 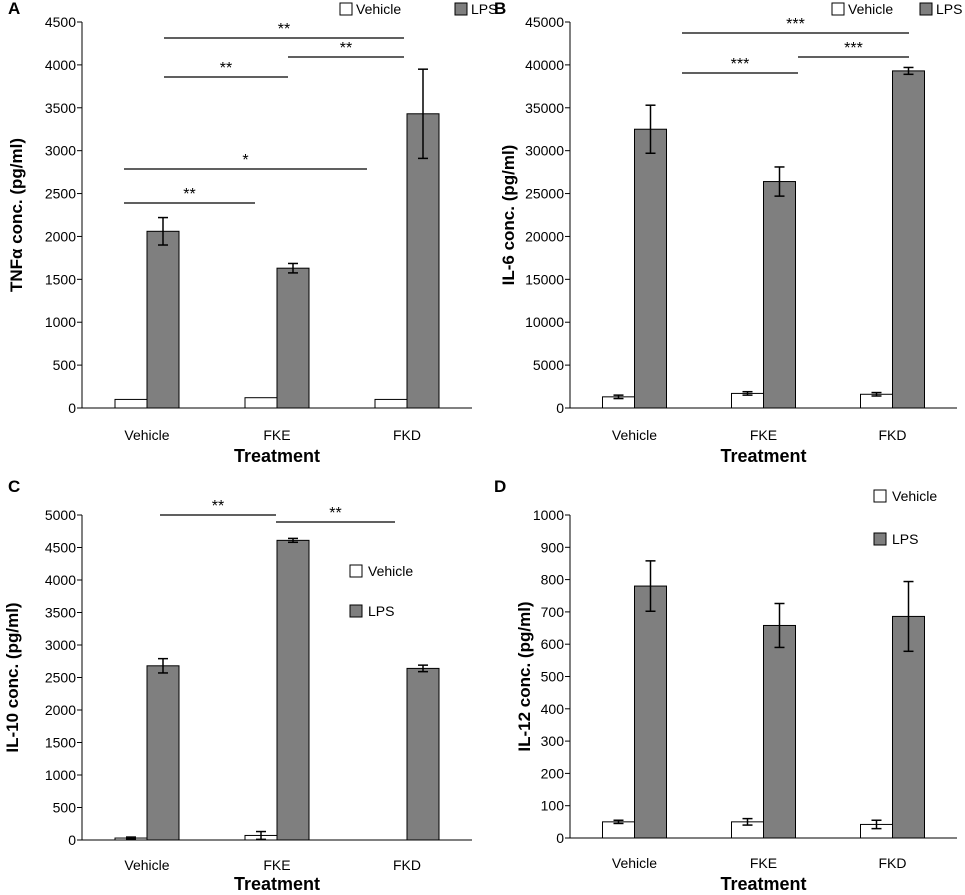 I want to click on y-tick-label: 35000, so click(x=544, y=108).